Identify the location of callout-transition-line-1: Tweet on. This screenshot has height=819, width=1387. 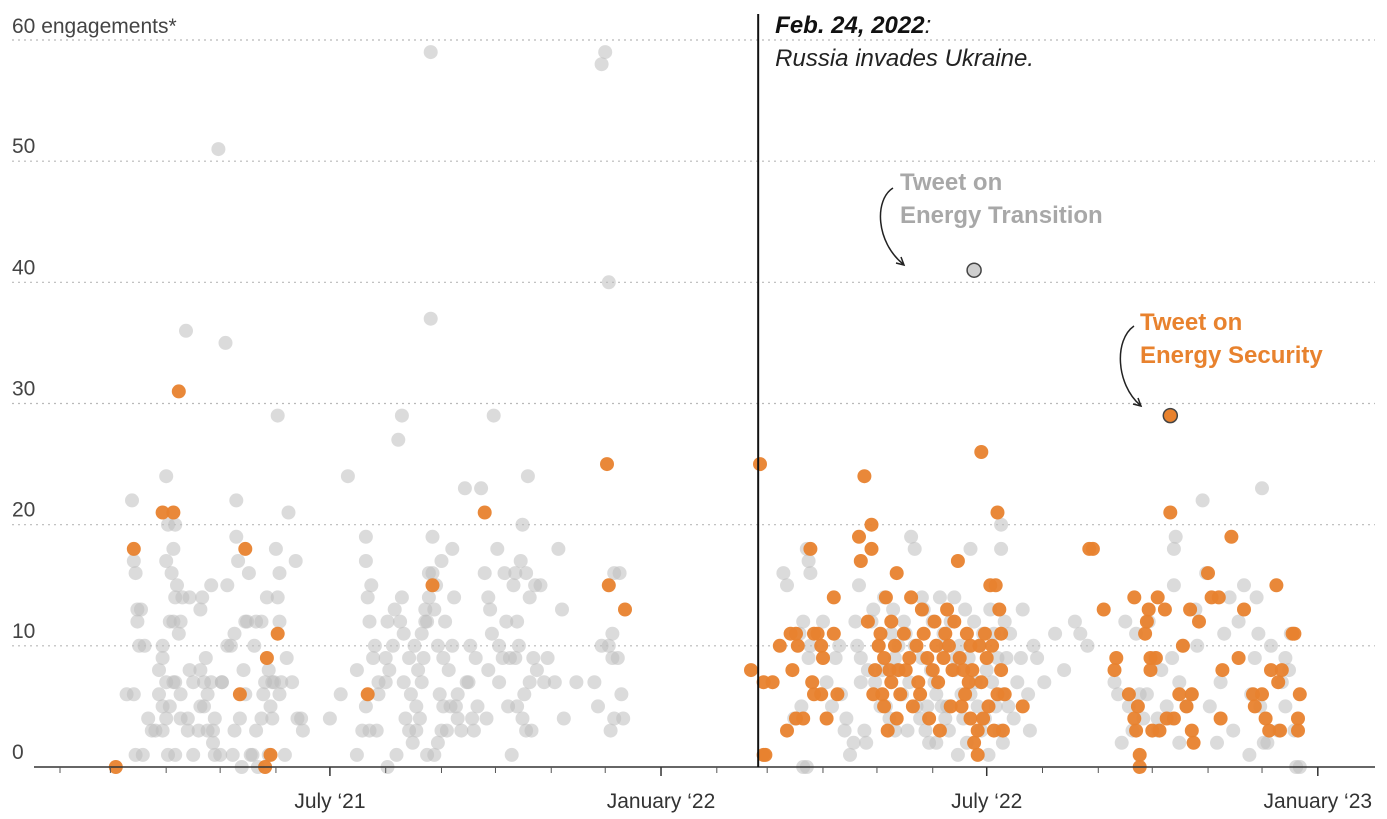
(951, 182).